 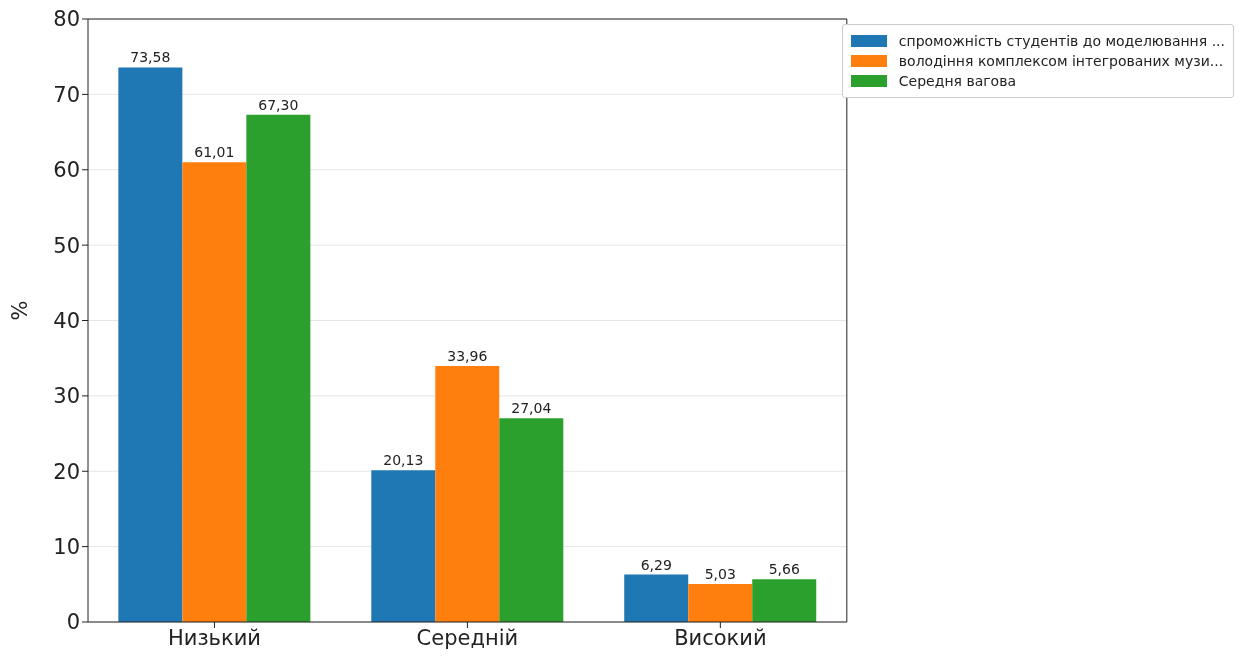 What do you see at coordinates (73, 622) in the screenshot?
I see `y-tick-label: 0` at bounding box center [73, 622].